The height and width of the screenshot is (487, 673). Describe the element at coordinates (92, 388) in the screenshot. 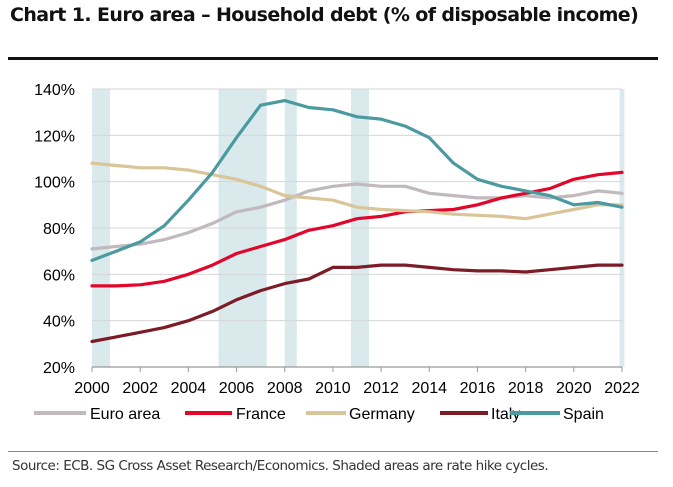

I see `x-tick-label: 2000` at that location.